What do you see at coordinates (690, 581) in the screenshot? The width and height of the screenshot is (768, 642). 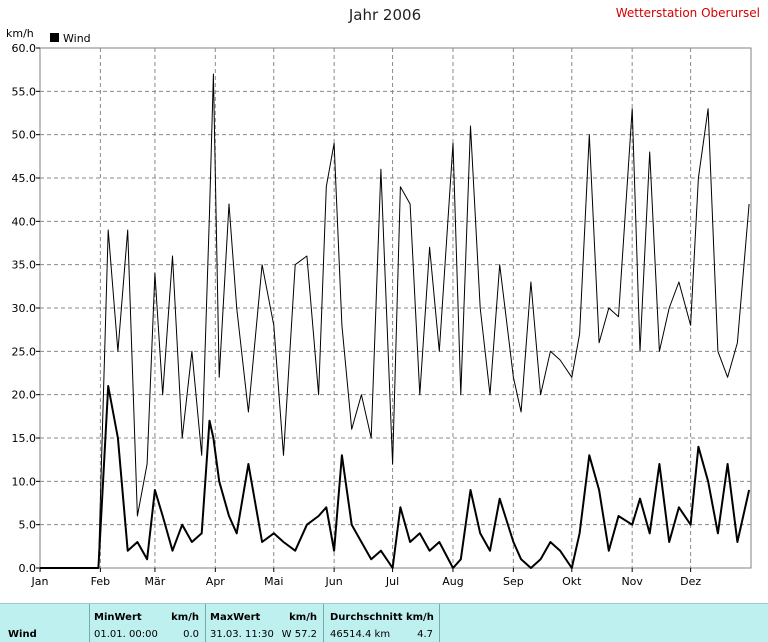 I see `x-tick-label: Dez` at bounding box center [690, 581].